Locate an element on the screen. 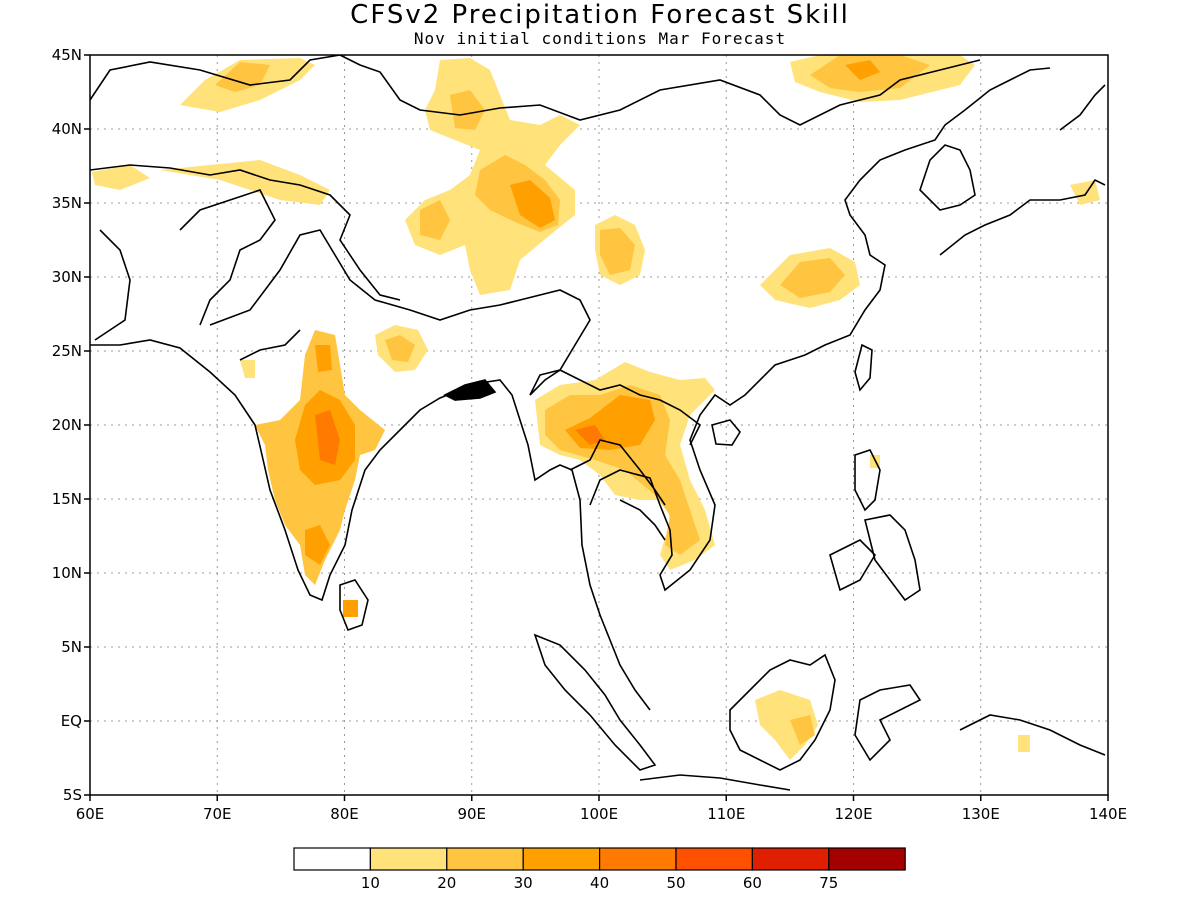 This screenshot has height=900, width=1200. colorbar-label: 40 is located at coordinates (599, 883).